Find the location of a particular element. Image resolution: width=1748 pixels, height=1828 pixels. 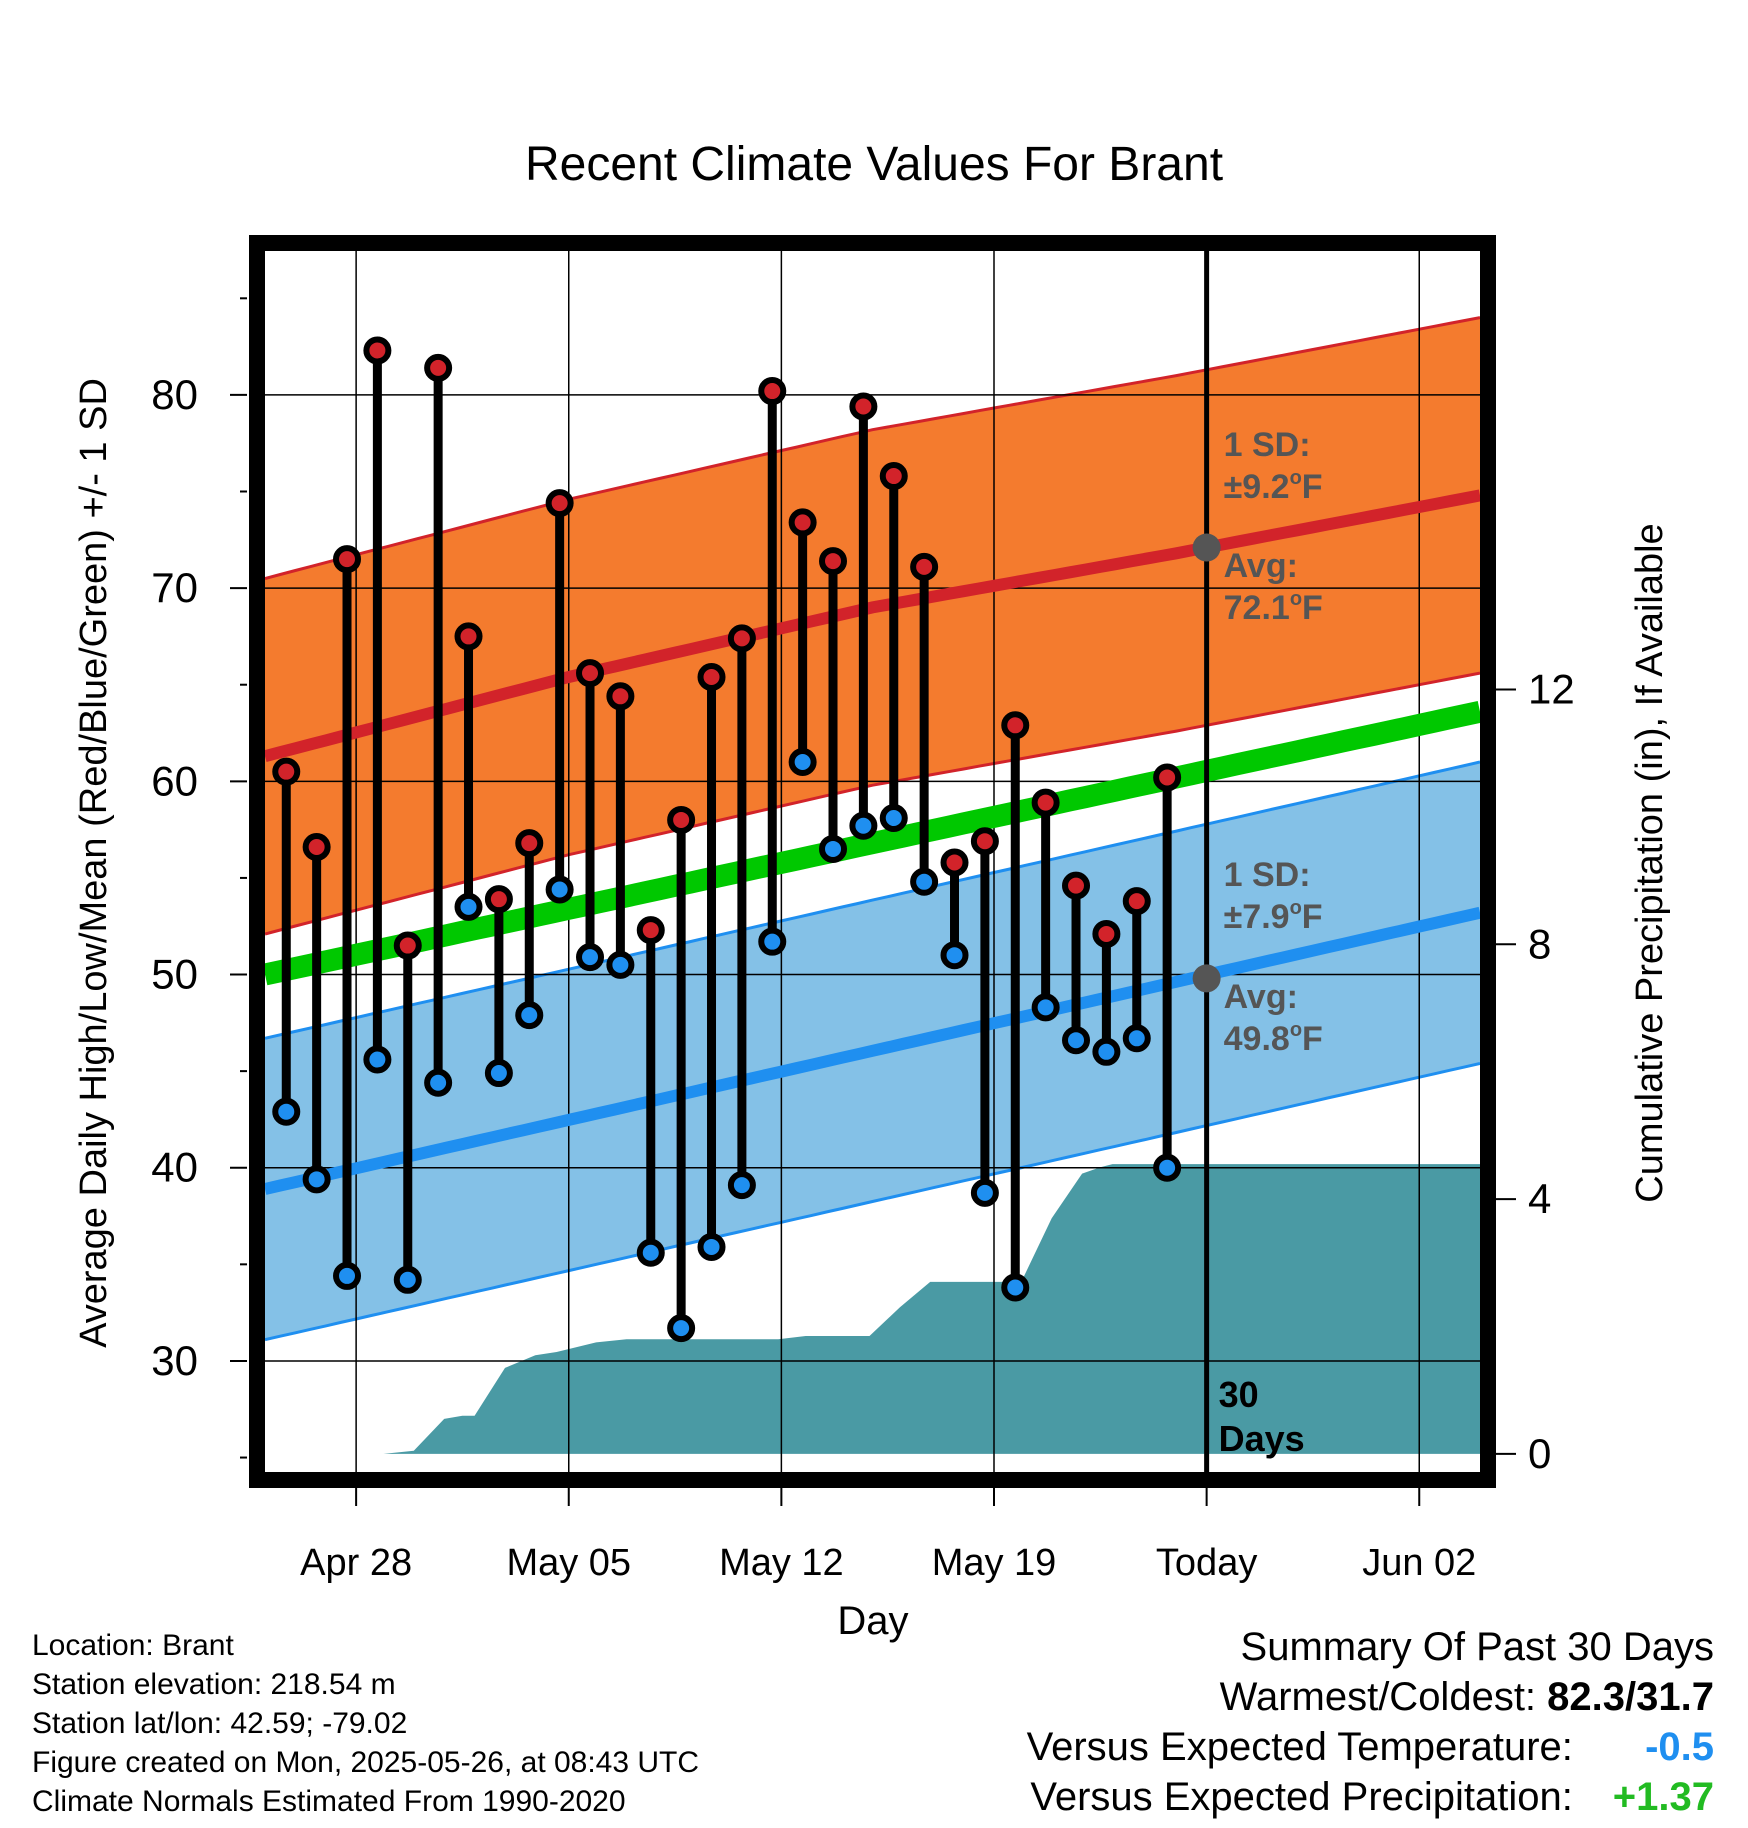

x-tick-label: Jun 02 is located at coordinates (1419, 1563).